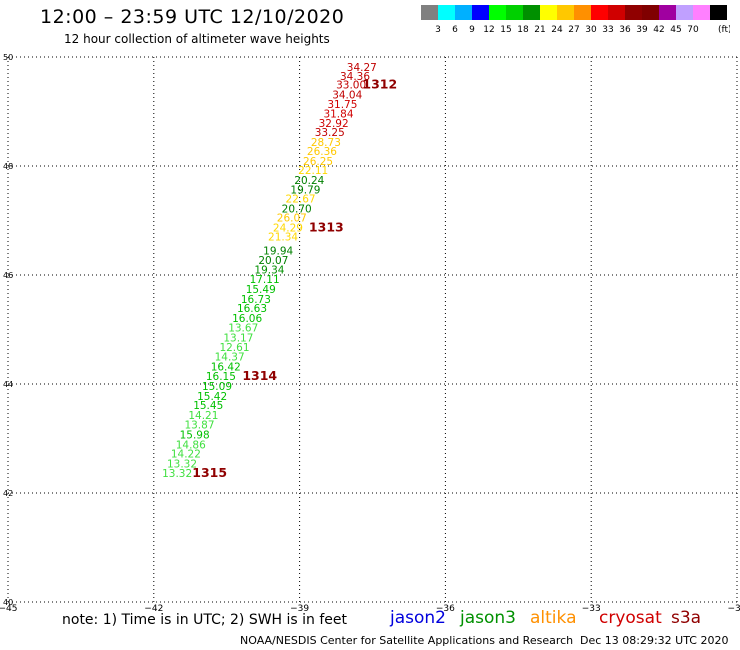 The image size is (740, 650). What do you see at coordinates (455, 30) in the screenshot?
I see `scale-tick-label: 6` at bounding box center [455, 30].